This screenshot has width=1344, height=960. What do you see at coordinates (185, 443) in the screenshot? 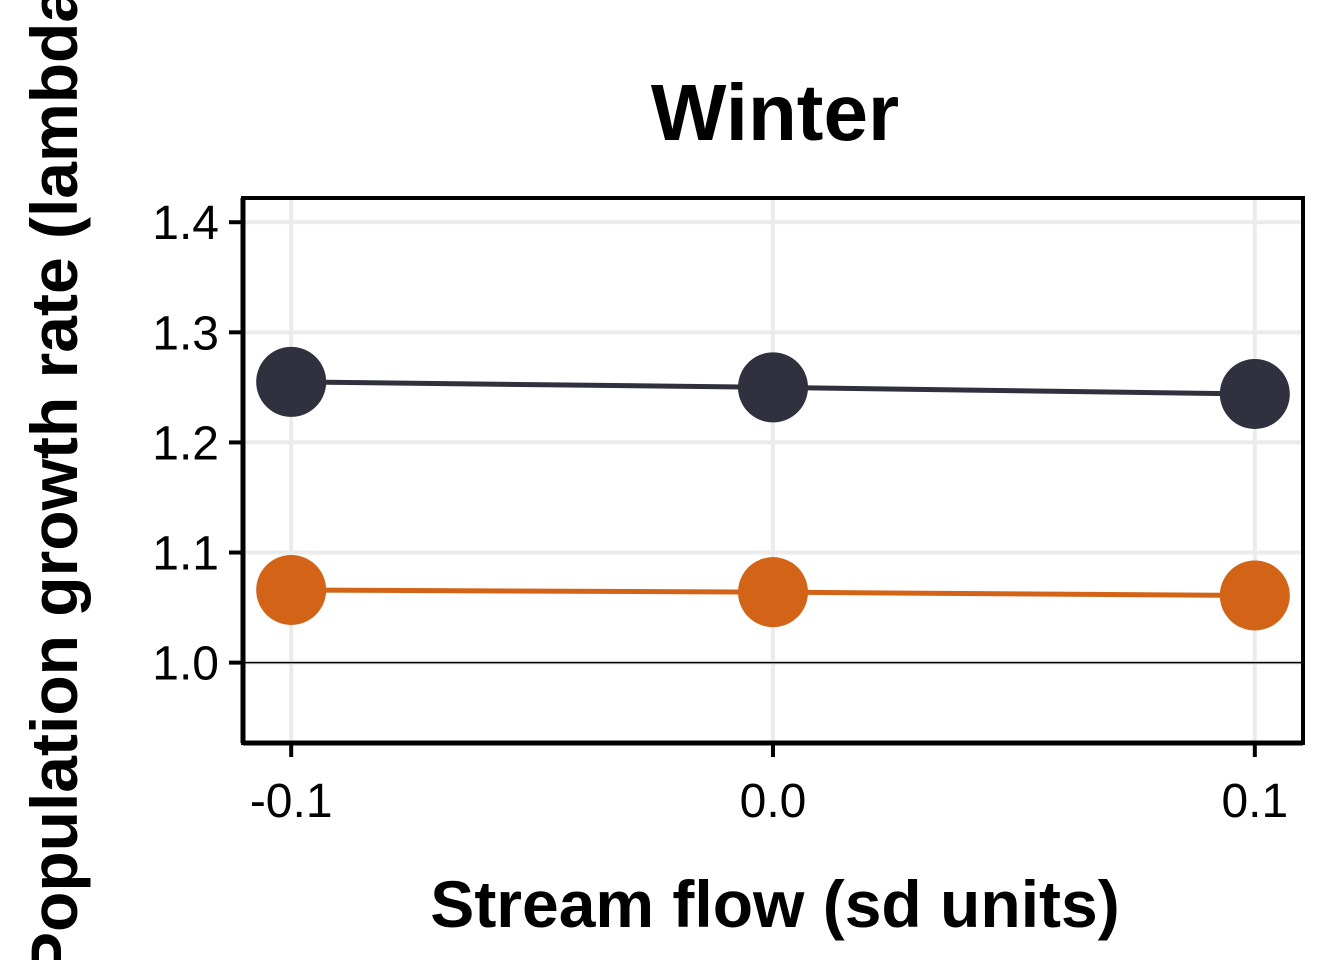
I see `y-tick-label-2: 1.2` at bounding box center [185, 443].